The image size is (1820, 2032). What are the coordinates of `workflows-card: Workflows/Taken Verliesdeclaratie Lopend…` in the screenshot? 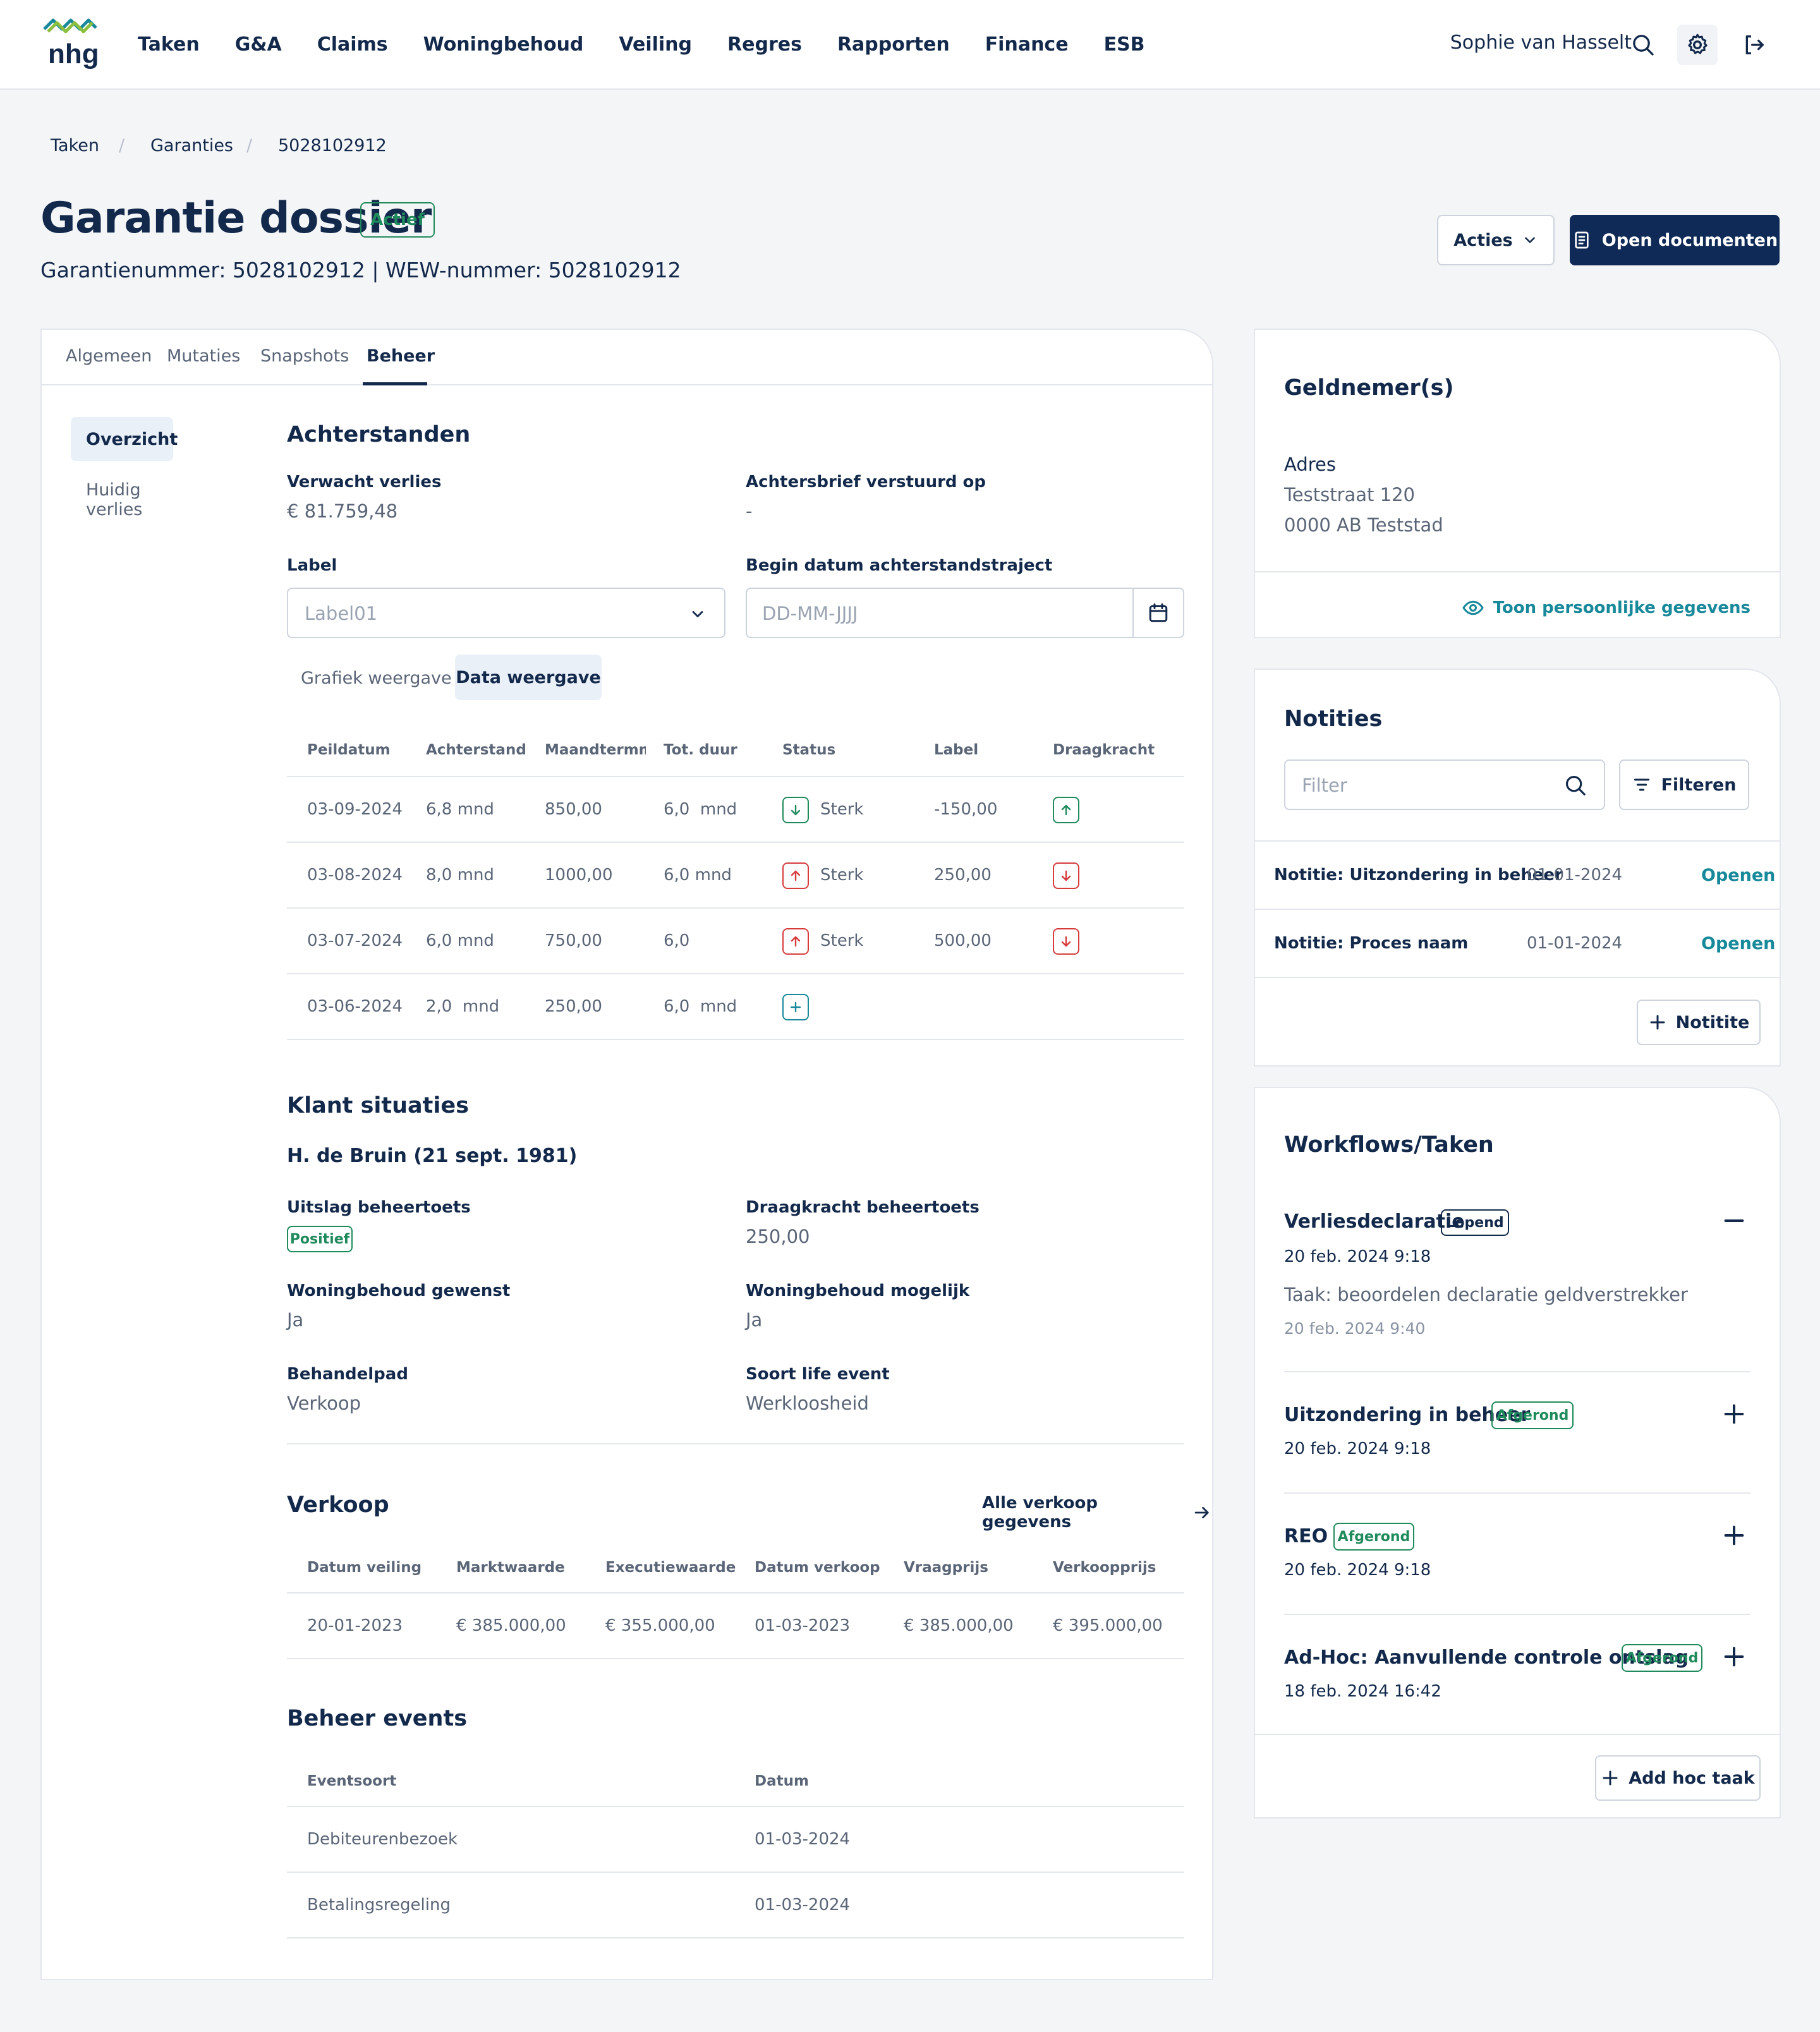 It's located at (1517, 1453).